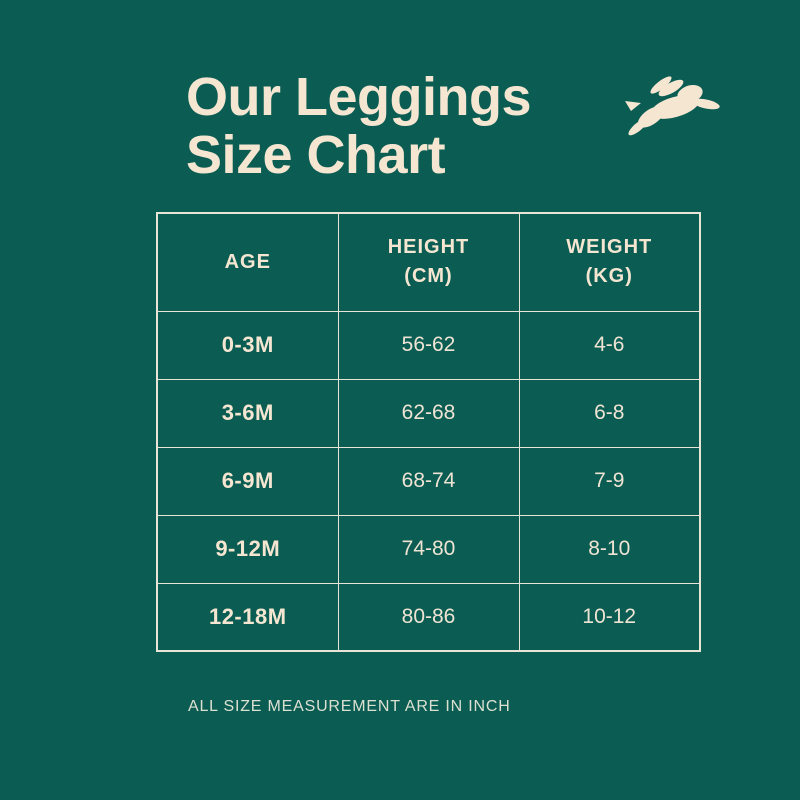 Image resolution: width=800 pixels, height=800 pixels. Describe the element at coordinates (609, 481) in the screenshot. I see `weight-cell: 7-9` at that location.